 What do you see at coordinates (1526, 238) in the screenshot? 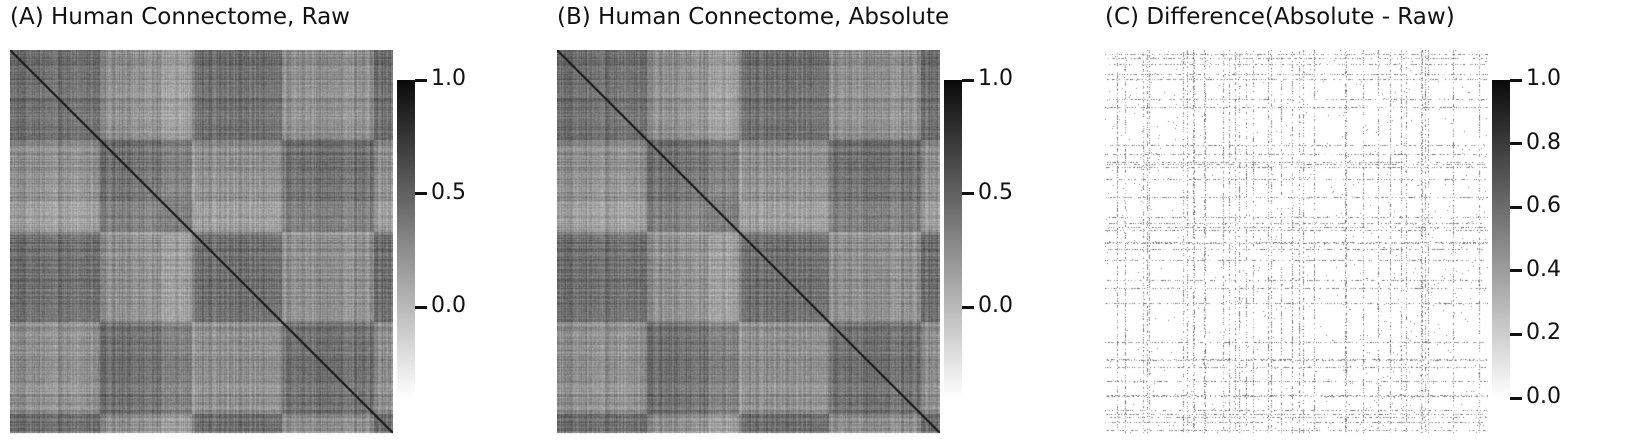
I see `colorbar-difference: 1.0 0.8 0.6 0.4 0.2 0.0` at bounding box center [1526, 238].